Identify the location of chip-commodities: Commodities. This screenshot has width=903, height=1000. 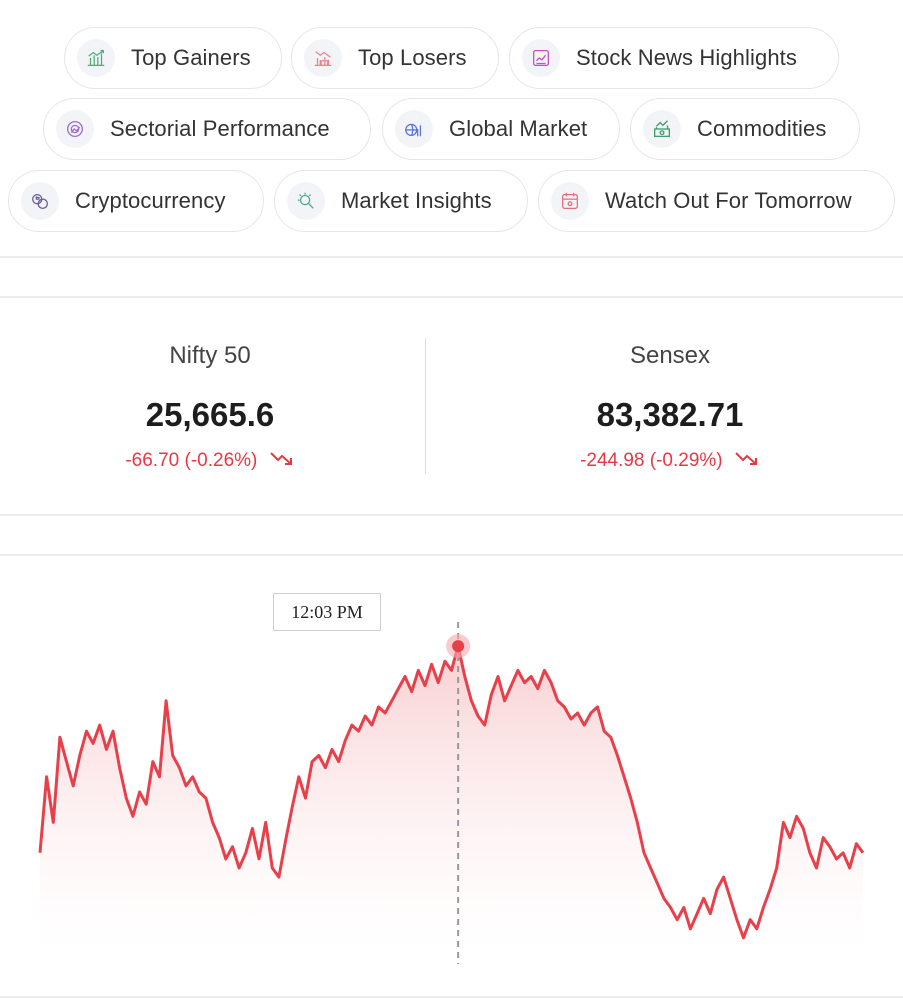
(745, 129).